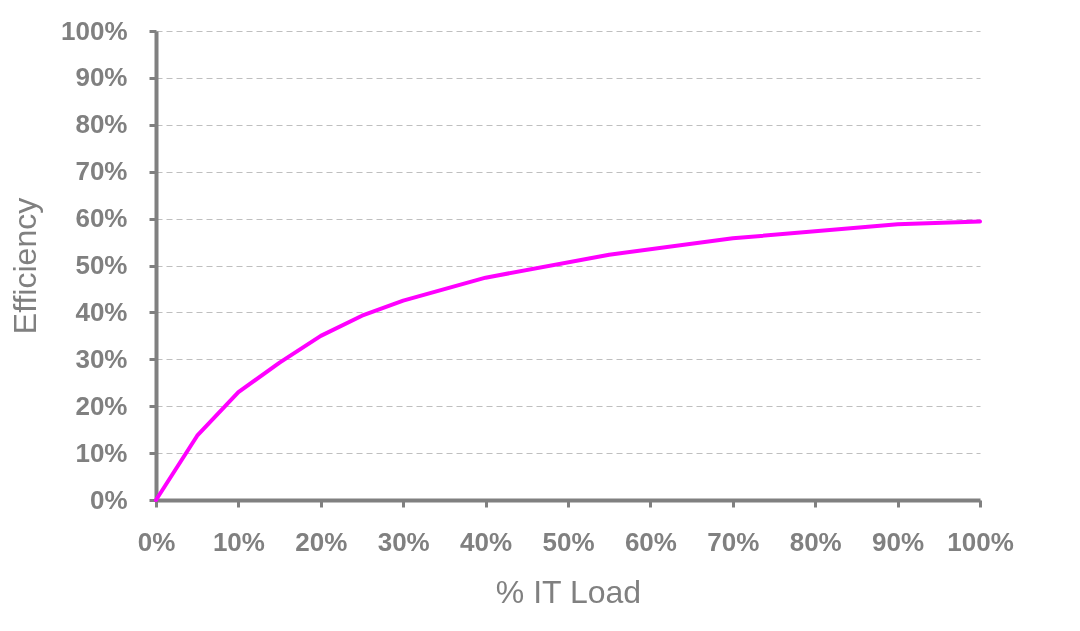 This screenshot has height=631, width=1080. I want to click on x-tick-label: 60%, so click(650, 541).